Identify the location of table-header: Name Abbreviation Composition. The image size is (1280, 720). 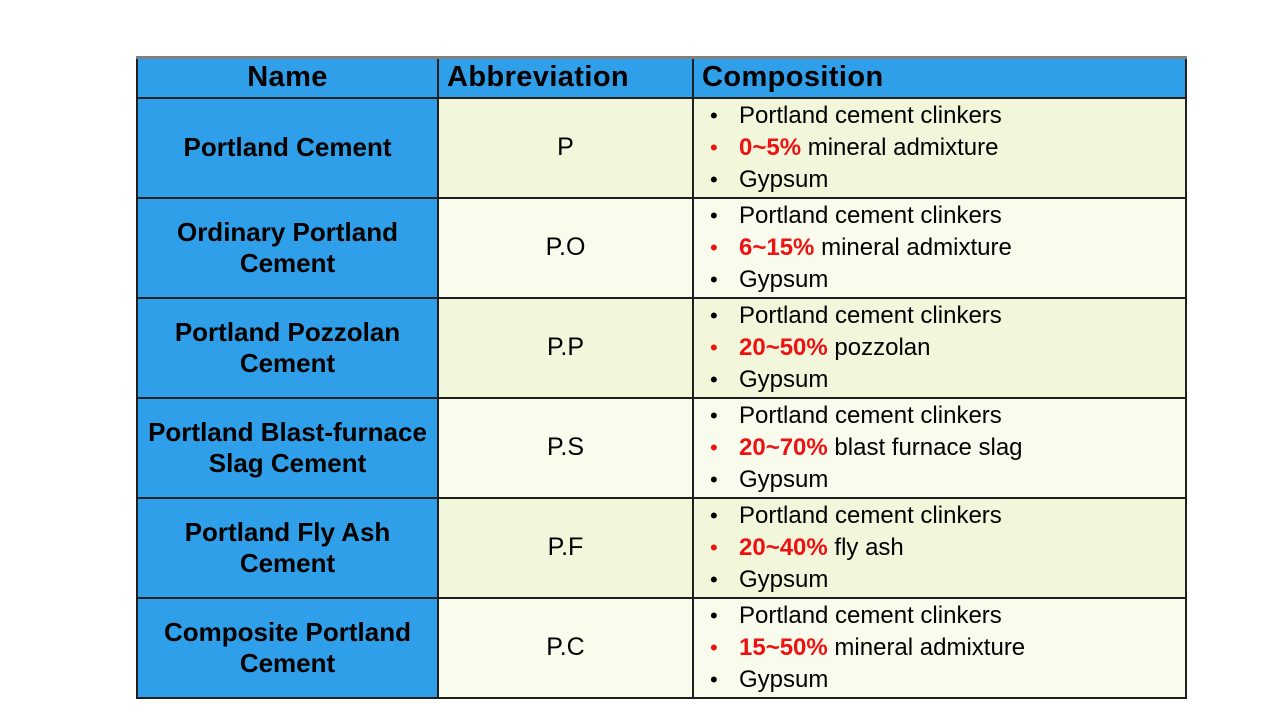
(661, 77).